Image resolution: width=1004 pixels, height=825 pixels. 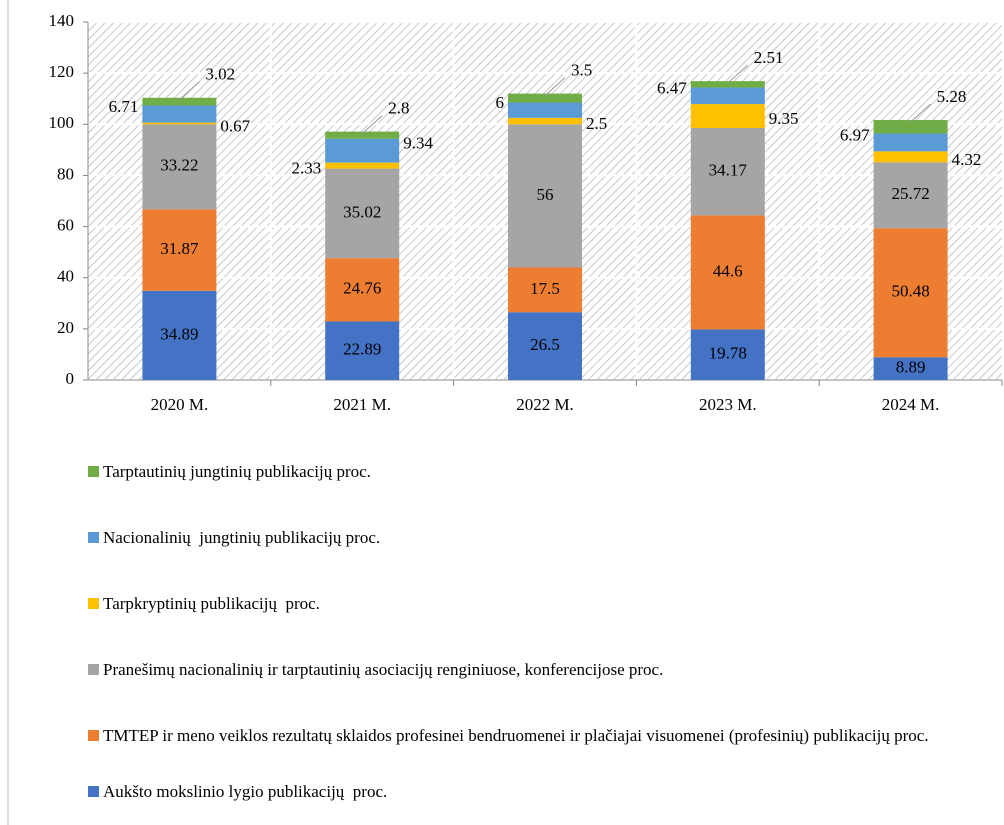 What do you see at coordinates (180, 404) in the screenshot?
I see `x-tick-label: 2020 M.` at bounding box center [180, 404].